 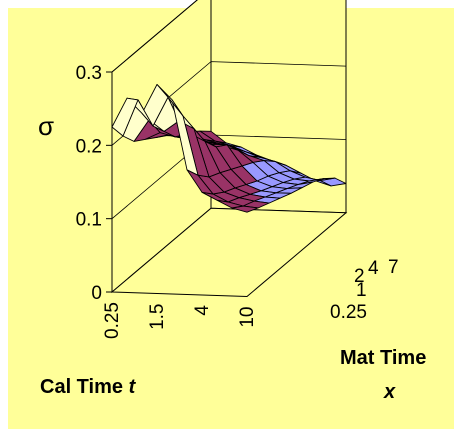 What do you see at coordinates (154, 36) in the screenshot?
I see `z-gridline` at bounding box center [154, 36].